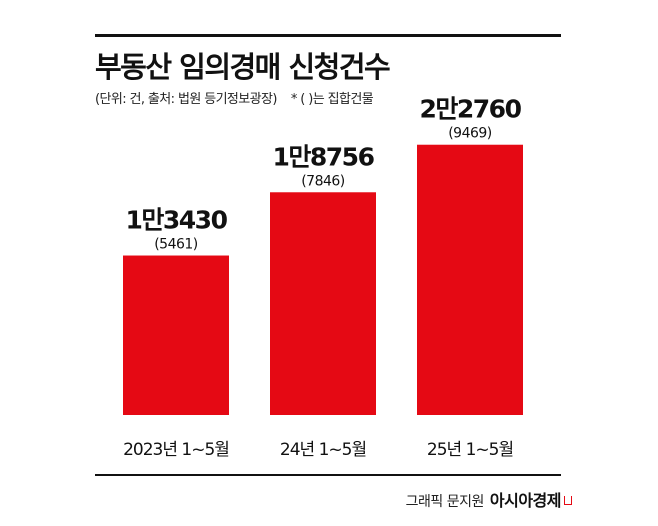 The width and height of the screenshot is (658, 526). What do you see at coordinates (176, 245) in the screenshot?
I see `sub-value-label-1: (5461)` at bounding box center [176, 245].